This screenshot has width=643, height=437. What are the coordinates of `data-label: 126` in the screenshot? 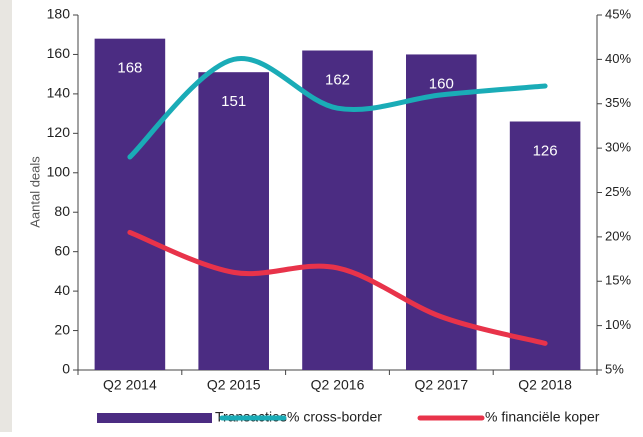 It's located at (545, 150).